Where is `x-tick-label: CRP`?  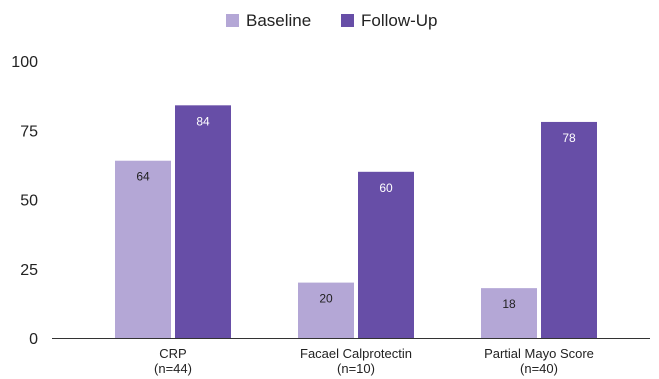 x-tick-label: CRP is located at coordinates (172, 353).